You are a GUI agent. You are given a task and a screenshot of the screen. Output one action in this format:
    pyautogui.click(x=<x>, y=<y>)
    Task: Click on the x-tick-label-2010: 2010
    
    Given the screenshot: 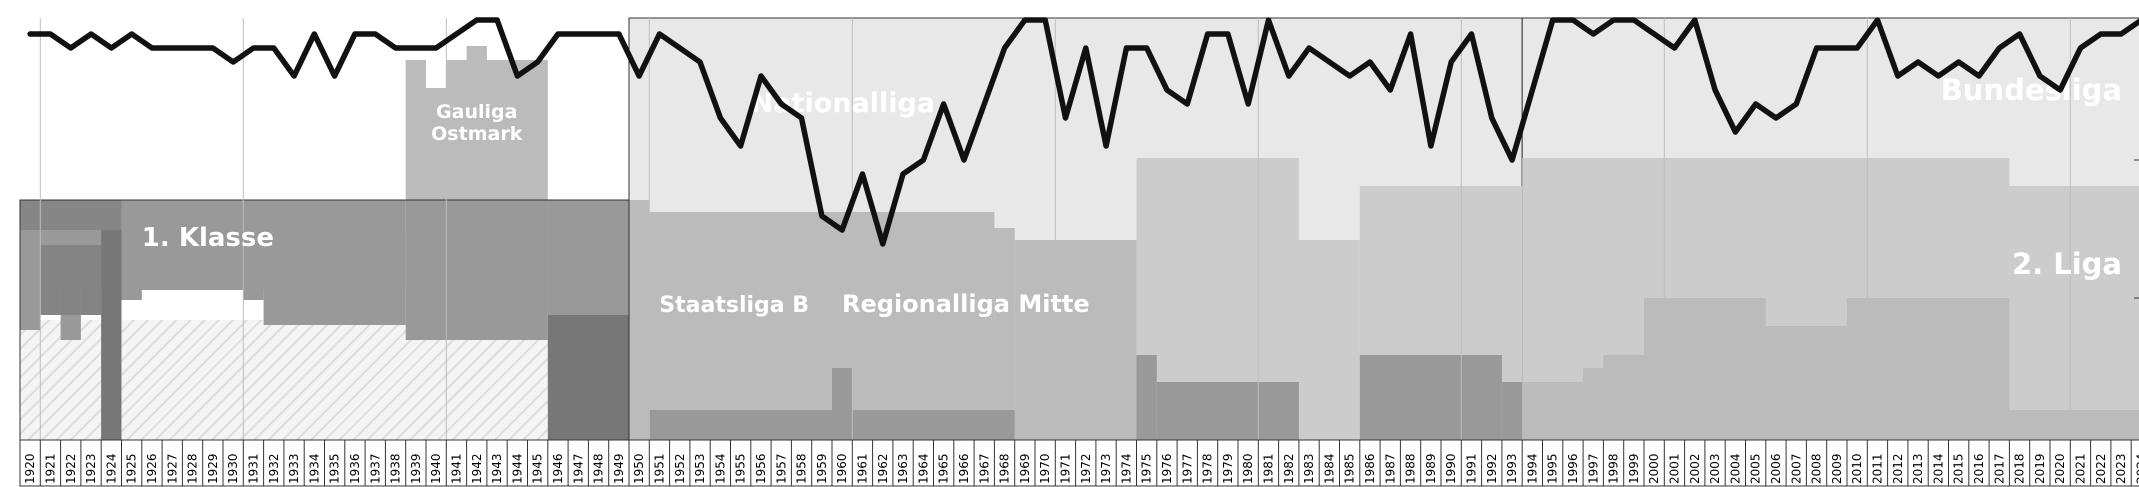 What is the action you would take?
    pyautogui.click(x=1857, y=468)
    